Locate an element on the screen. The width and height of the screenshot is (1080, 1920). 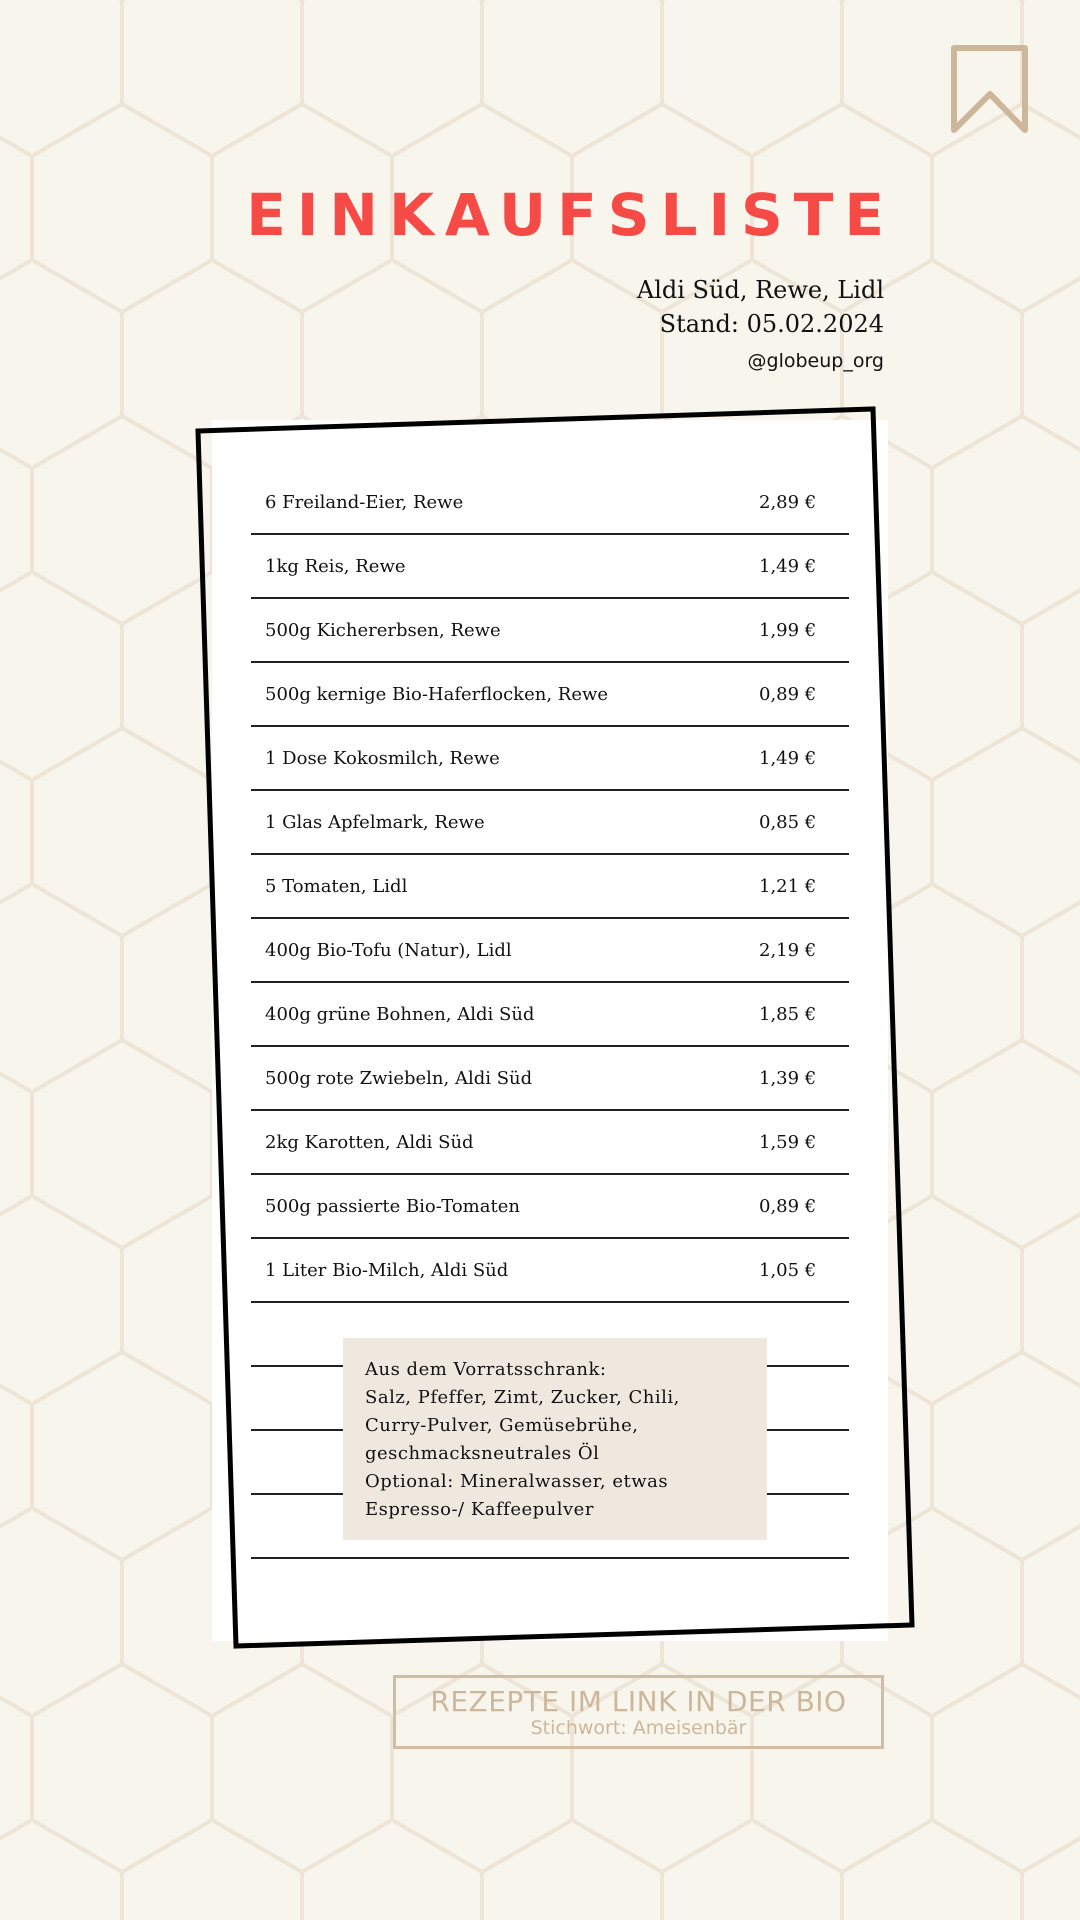
item-name: 5 Tomaten, Lidl is located at coordinates (336, 886).